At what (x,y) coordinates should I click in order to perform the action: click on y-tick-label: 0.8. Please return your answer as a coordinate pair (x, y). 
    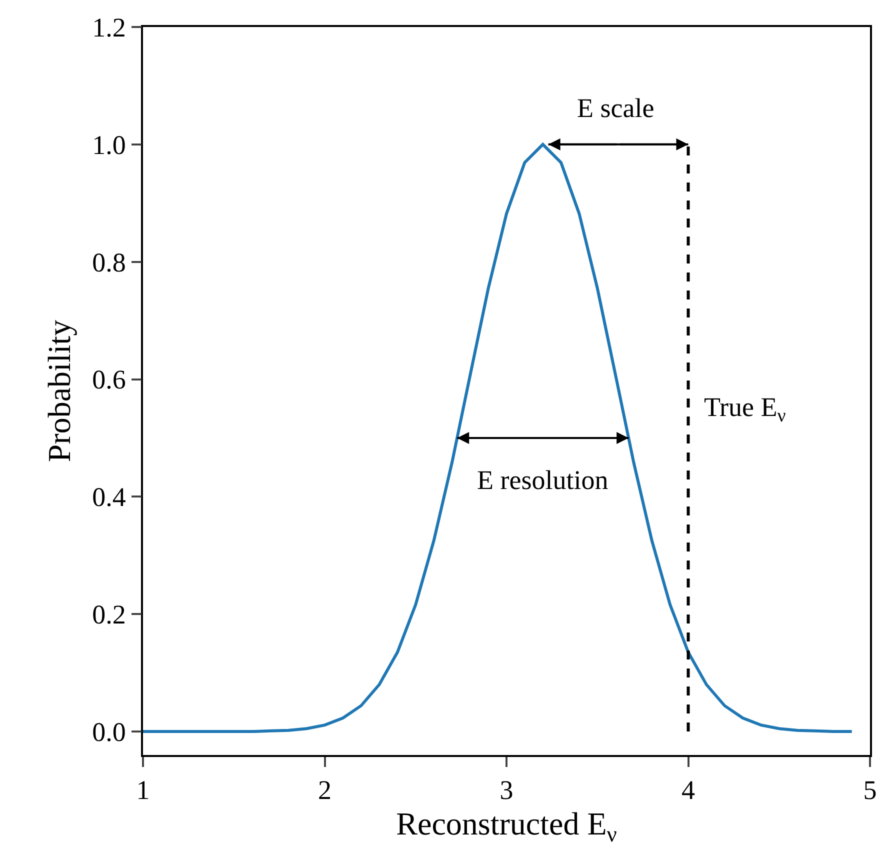
    Looking at the image, I should click on (109, 262).